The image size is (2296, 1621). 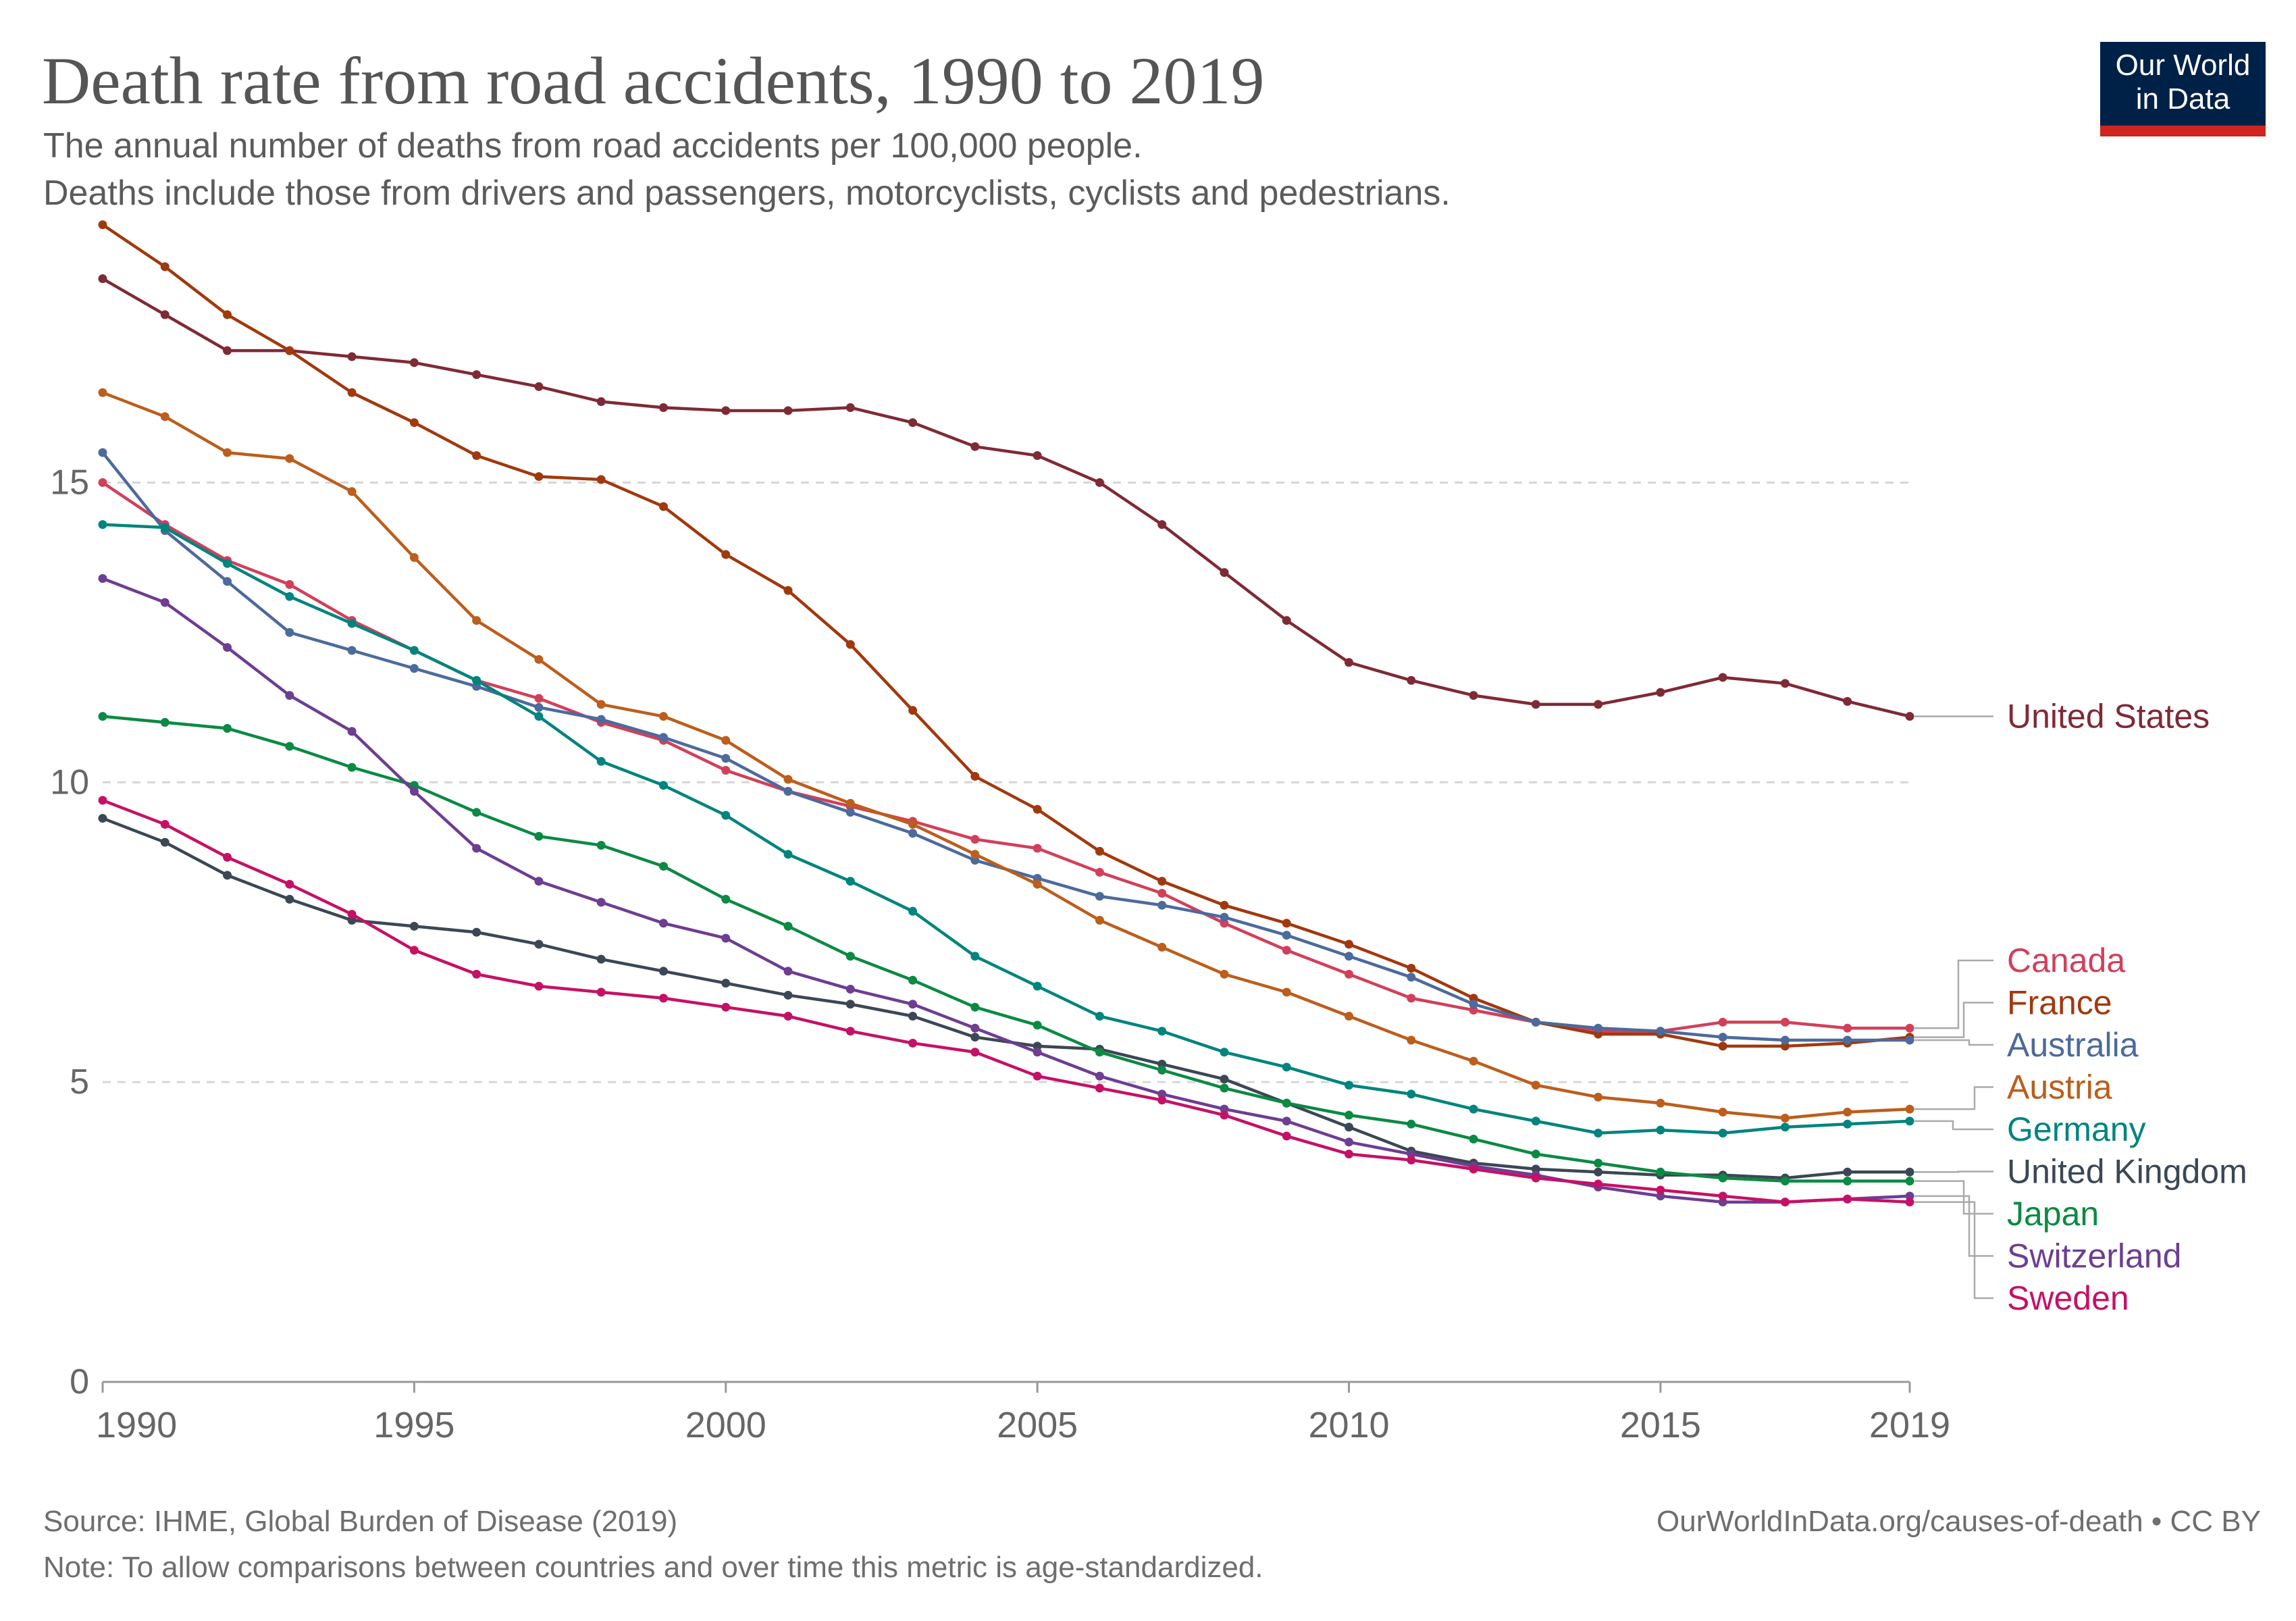 I want to click on owid-logo: Our World in Data, so click(x=2183, y=89).